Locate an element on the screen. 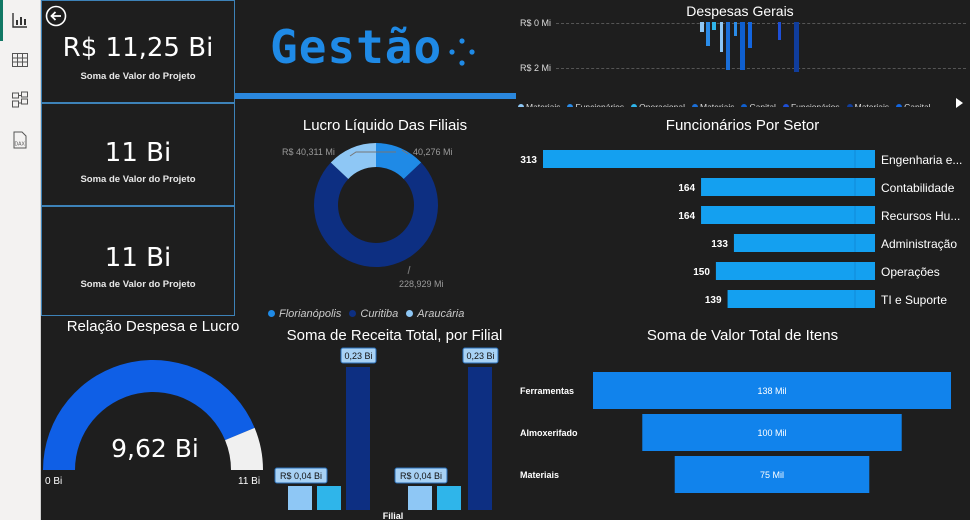  despesas-title: Despesas Gerais is located at coordinates (740, 11).